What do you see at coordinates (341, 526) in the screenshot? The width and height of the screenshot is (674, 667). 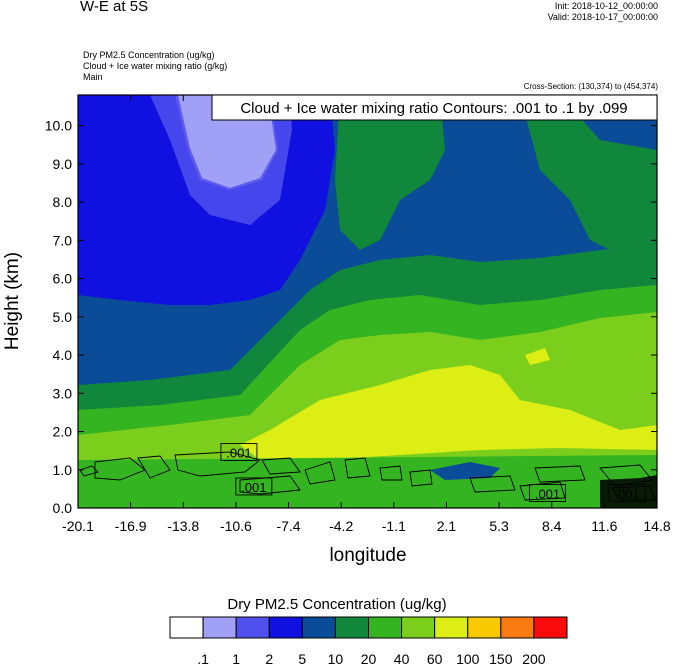 I see `x-tick-label: -4.2` at bounding box center [341, 526].